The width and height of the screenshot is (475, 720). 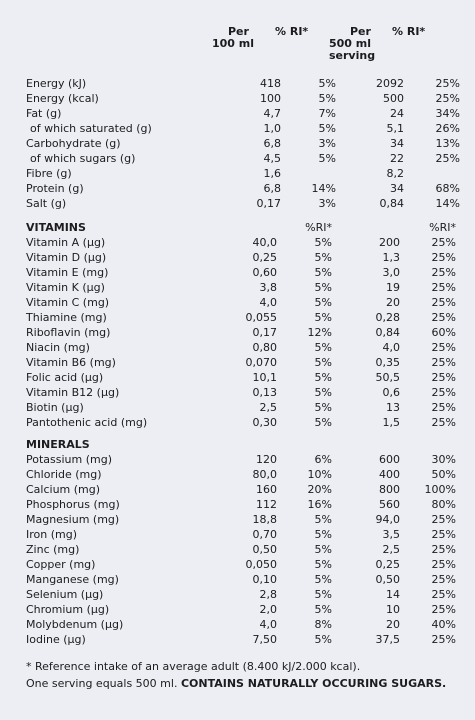 What do you see at coordinates (58, 444) in the screenshot?
I see `minerals-title: MINERALS` at bounding box center [58, 444].